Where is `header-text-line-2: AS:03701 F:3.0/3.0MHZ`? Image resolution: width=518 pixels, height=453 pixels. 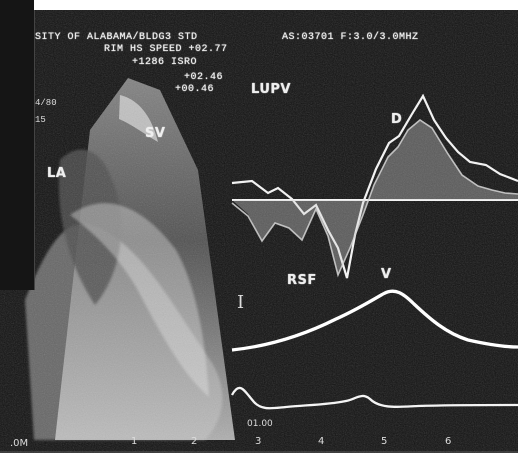
header-text-line-2: AS:03701 F:3.0/3.0MHZ is located at coordinates (350, 37).